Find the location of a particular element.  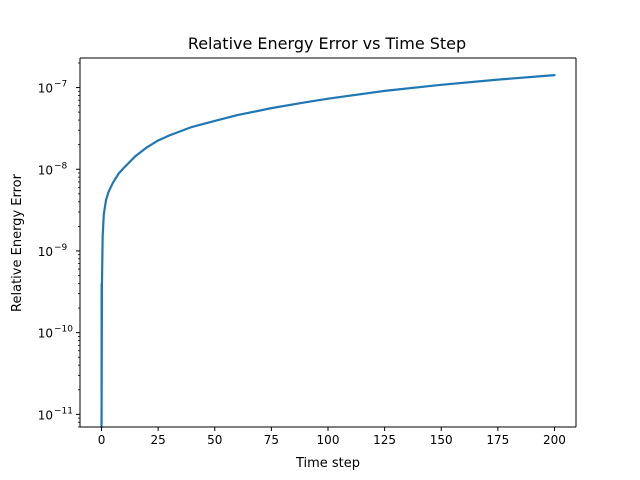

x-tick-label: 75 is located at coordinates (271, 440).